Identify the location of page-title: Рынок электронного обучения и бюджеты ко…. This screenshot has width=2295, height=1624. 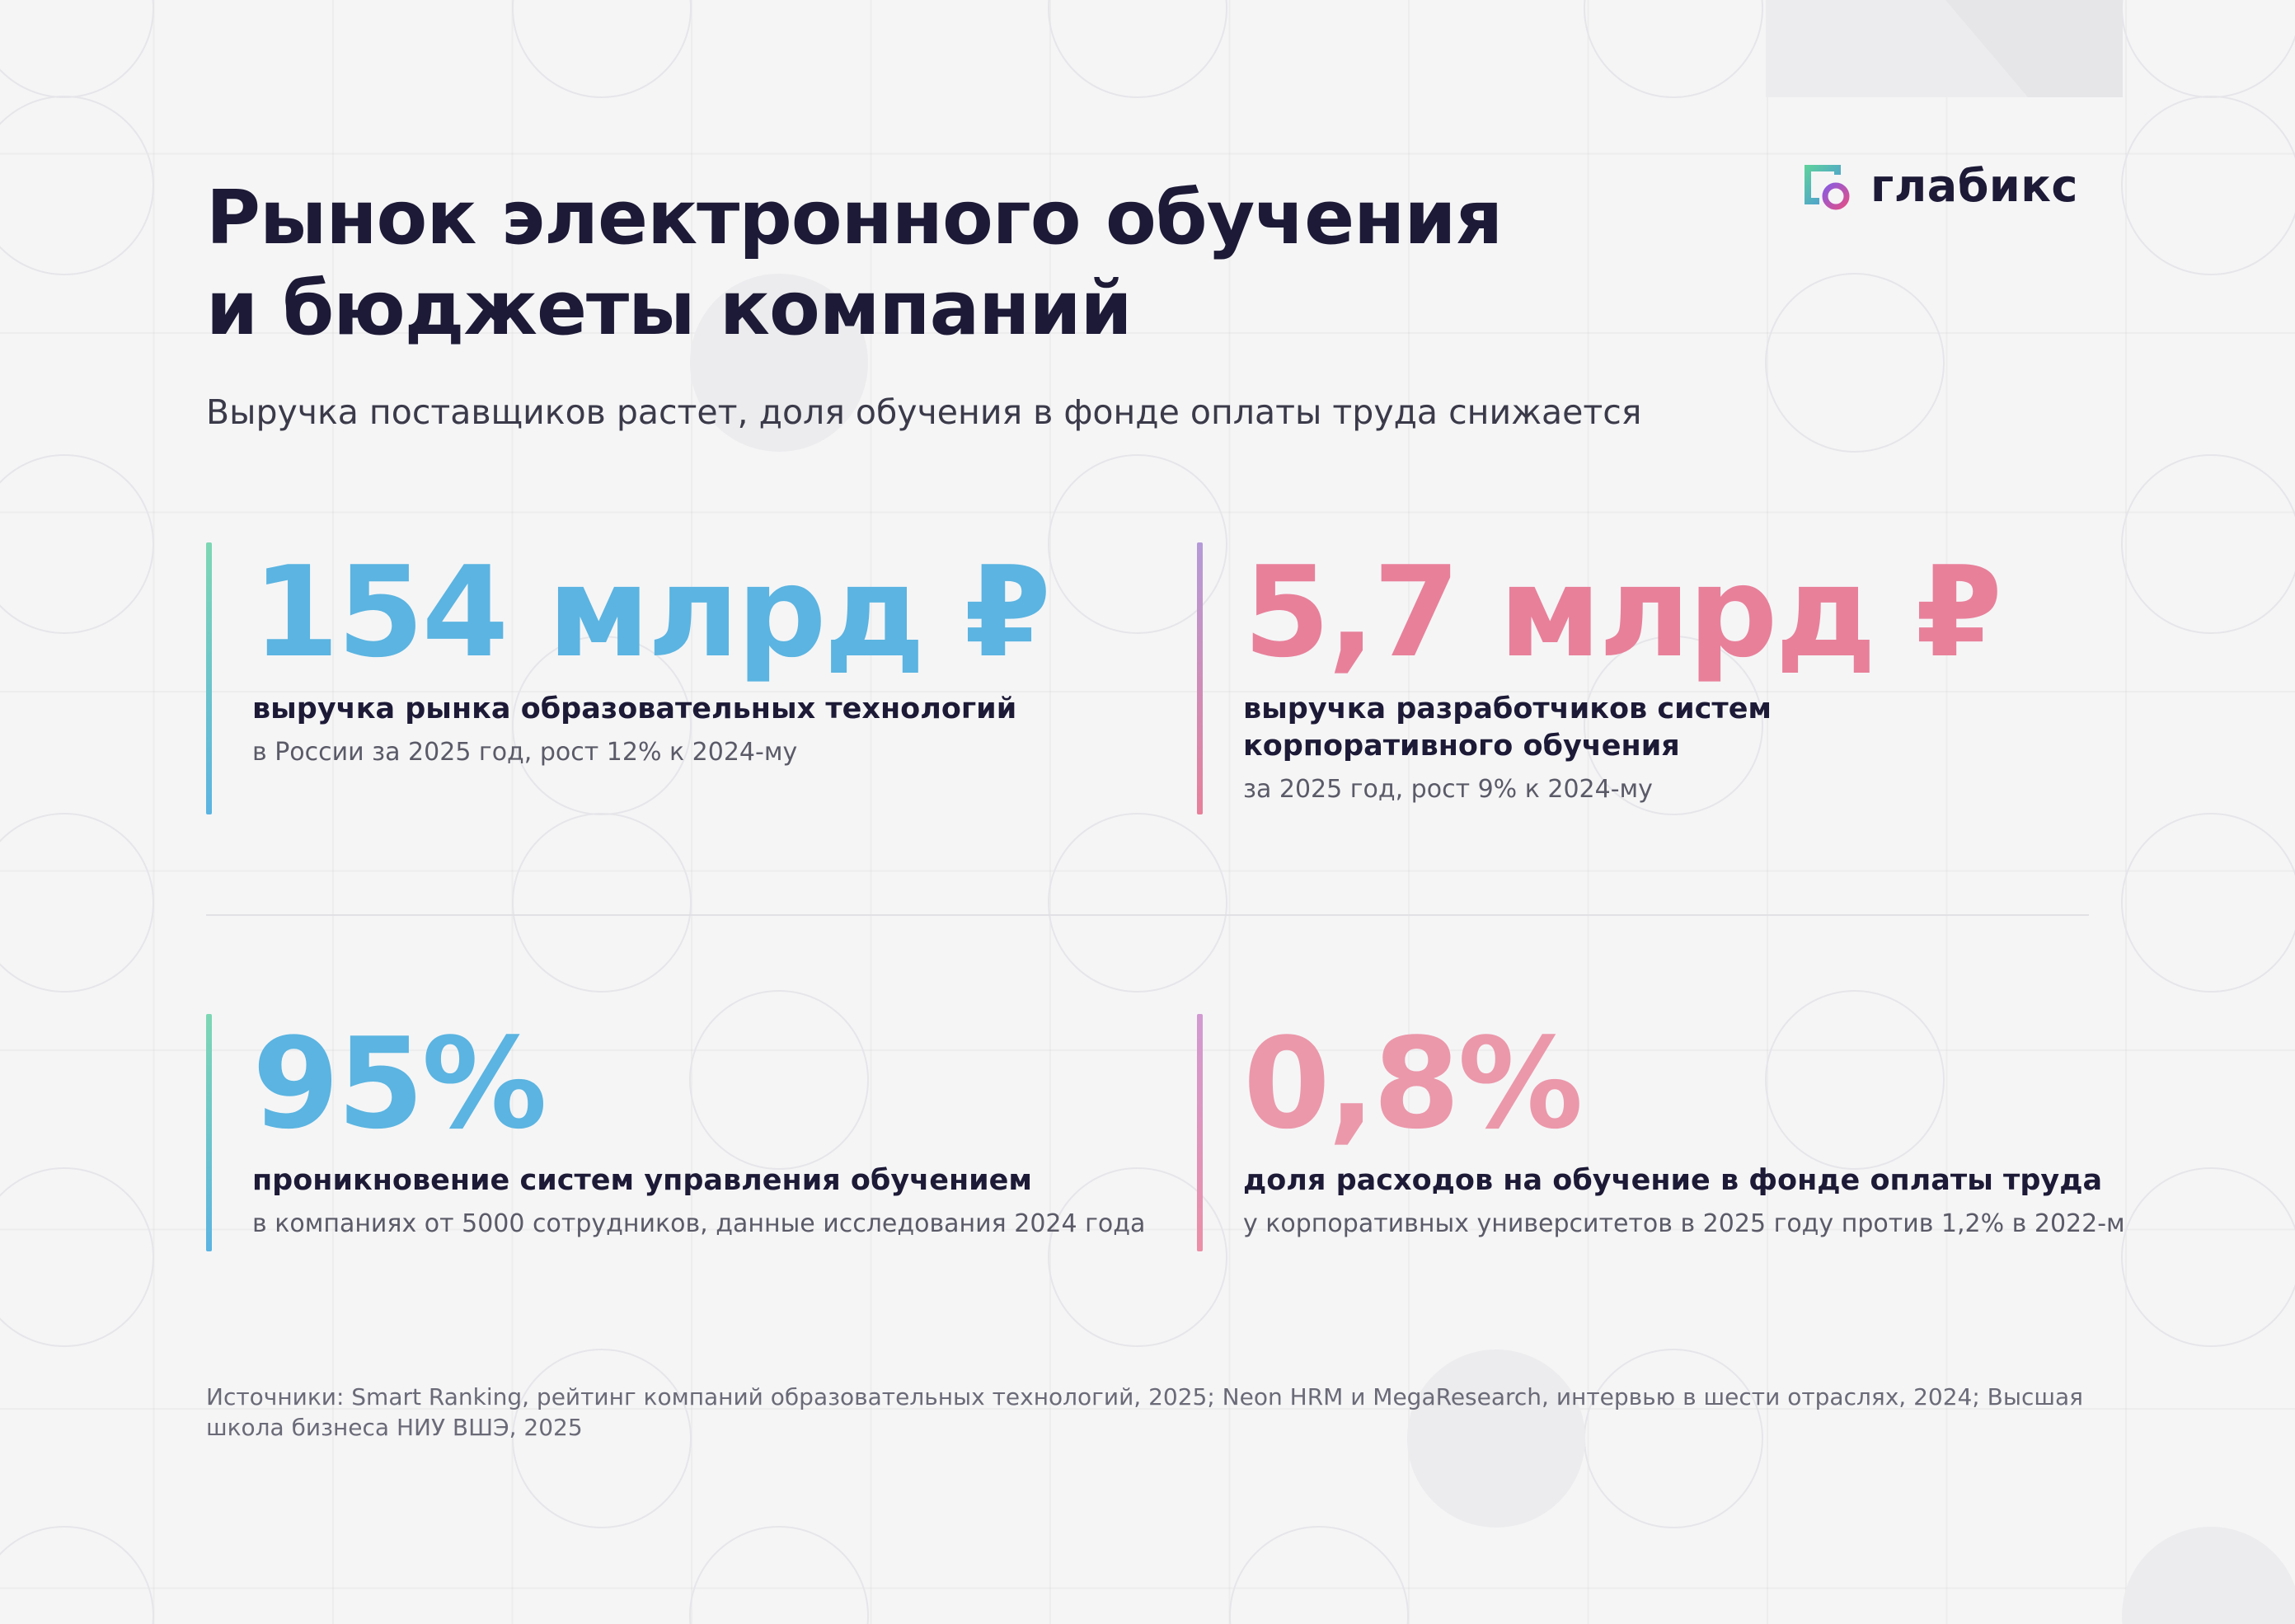
(854, 264).